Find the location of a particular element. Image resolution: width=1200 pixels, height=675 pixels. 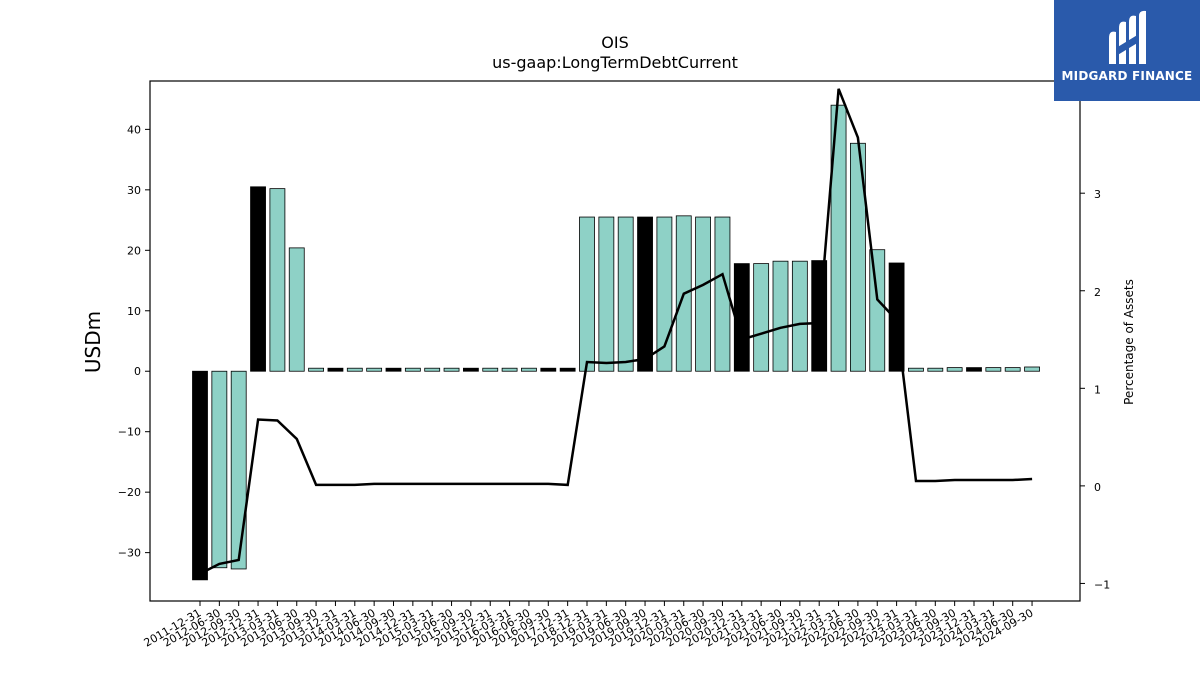

y-tick-label: 40 is located at coordinates (134, 129).